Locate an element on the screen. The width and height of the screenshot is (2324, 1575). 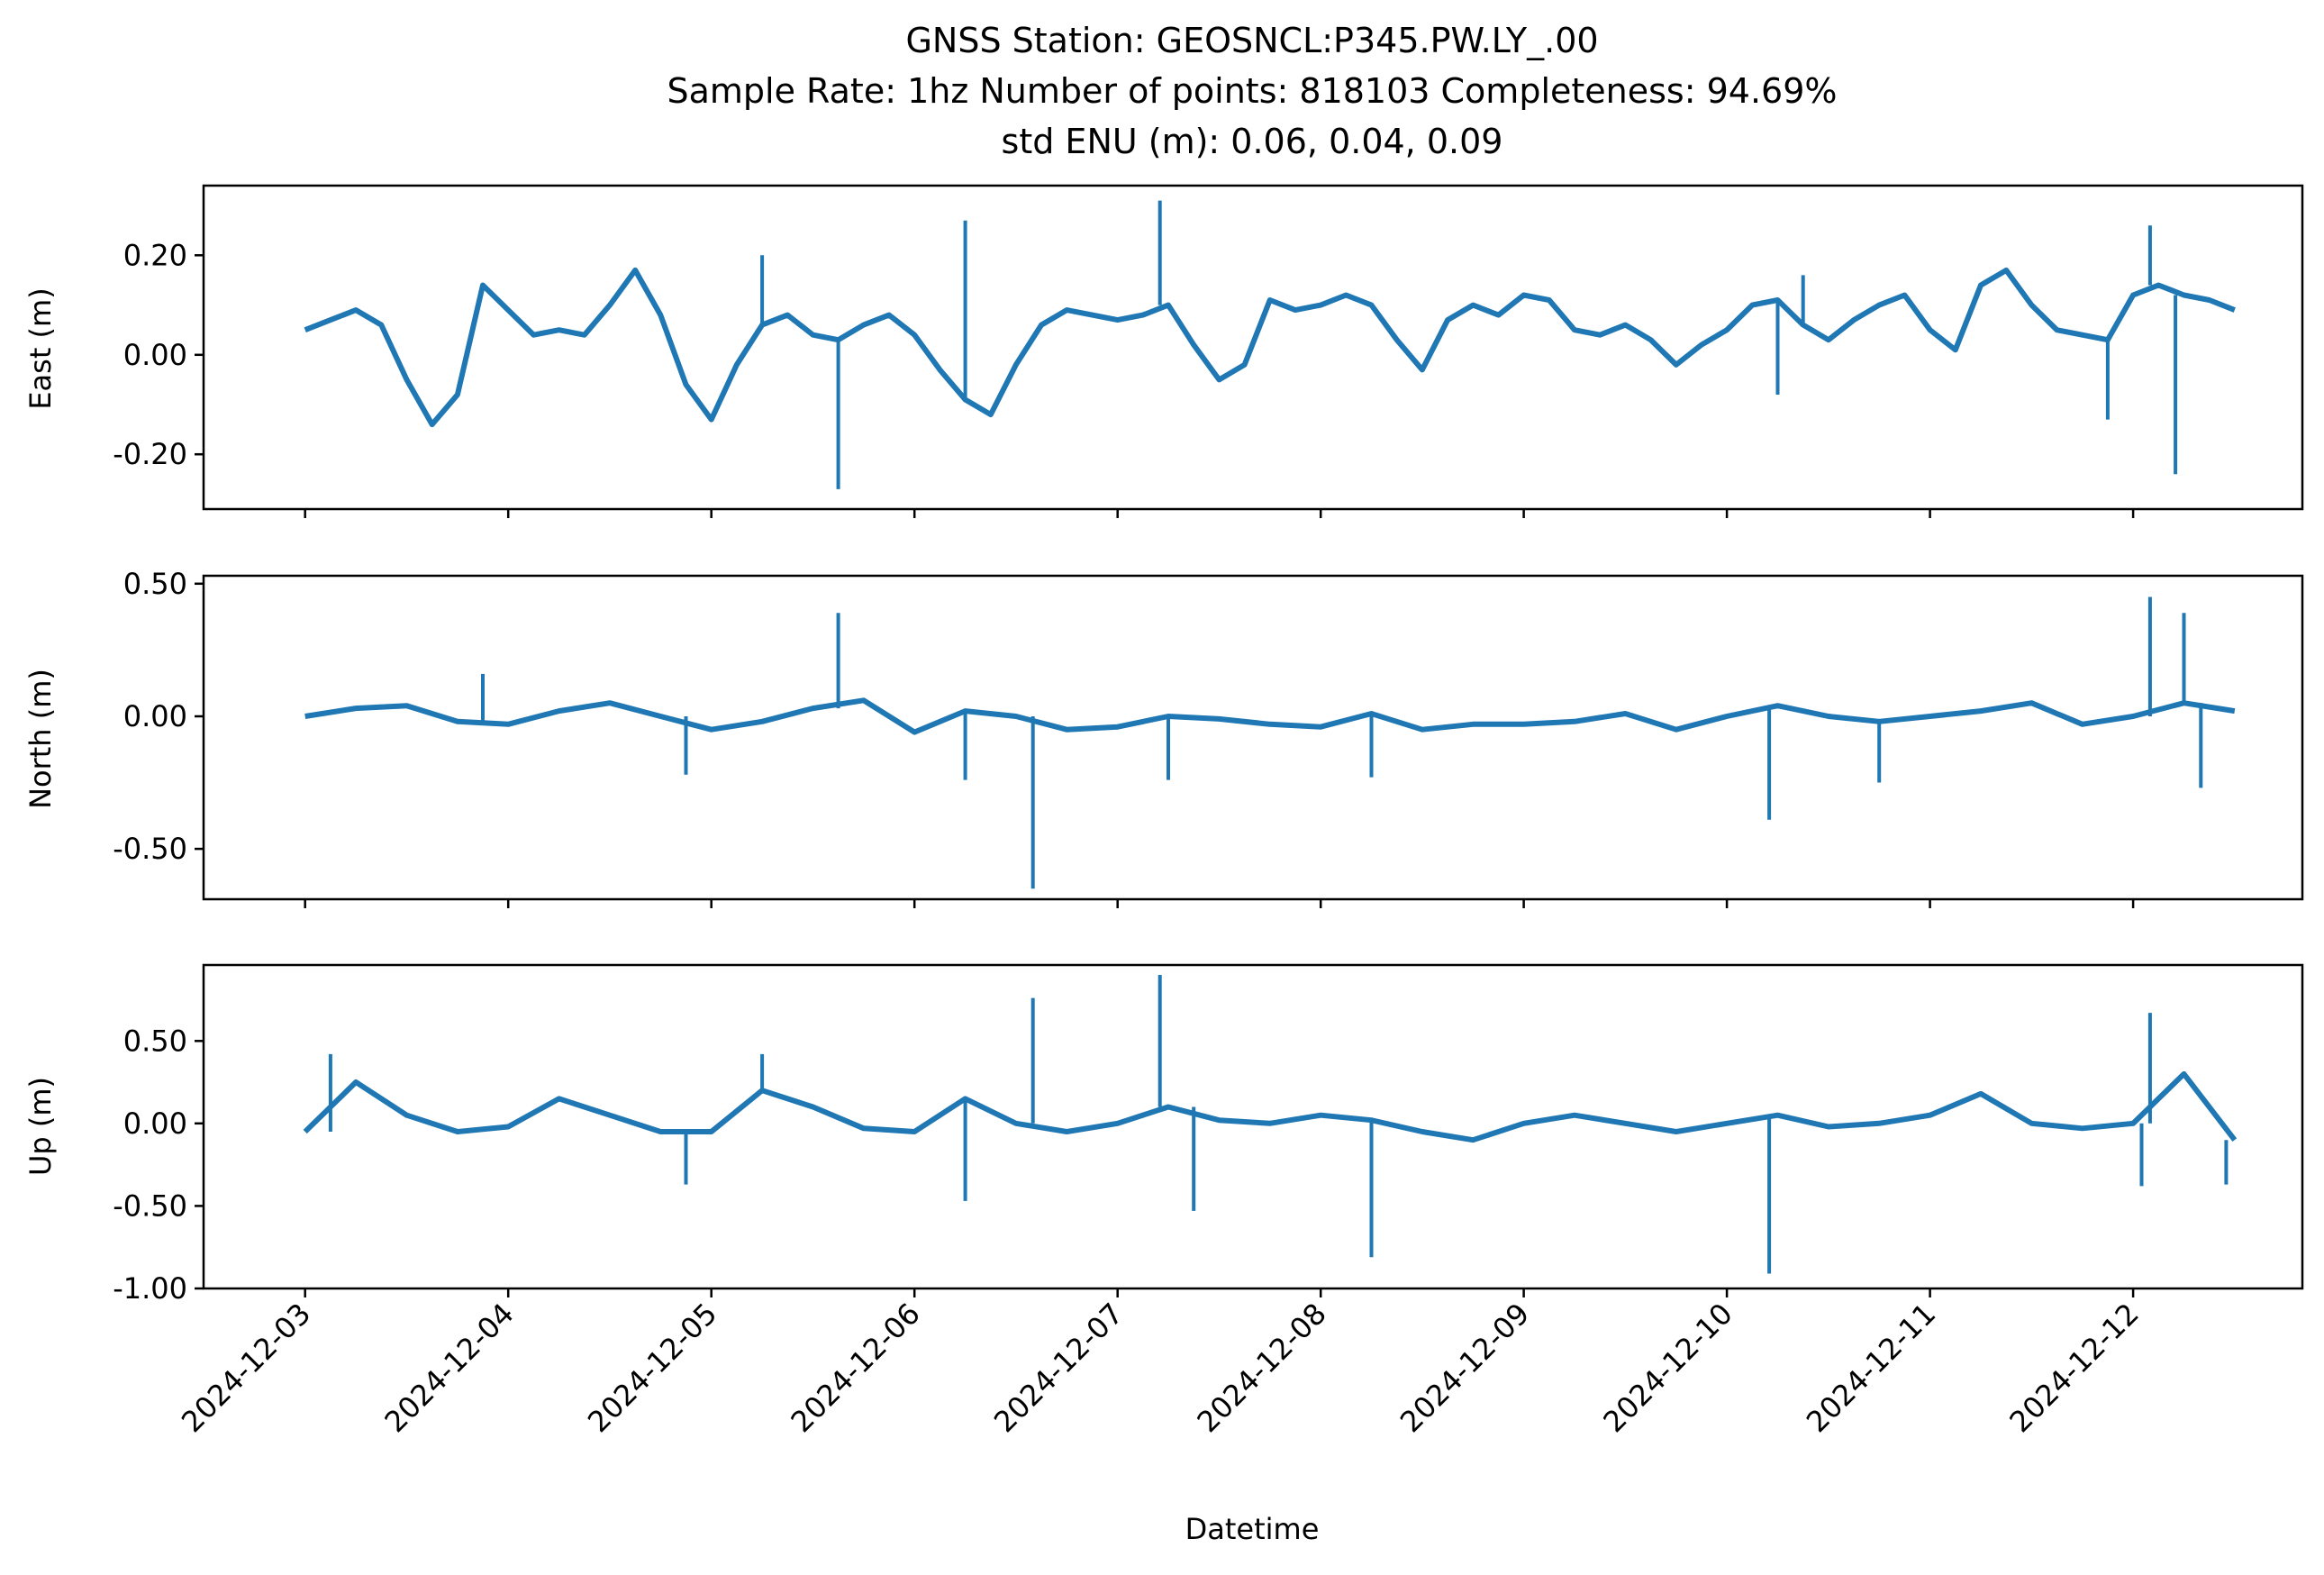
up-ytick-label: -1.00 is located at coordinates (150, 1288).